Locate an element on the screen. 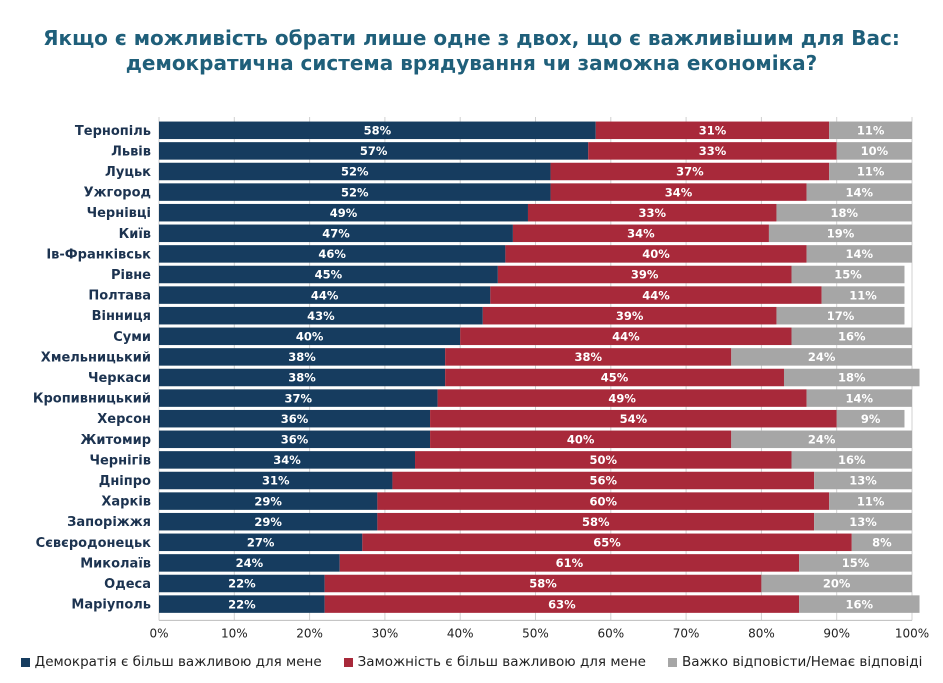 This screenshot has height=683, width=943. x-tick-label: 30% is located at coordinates (385, 633).